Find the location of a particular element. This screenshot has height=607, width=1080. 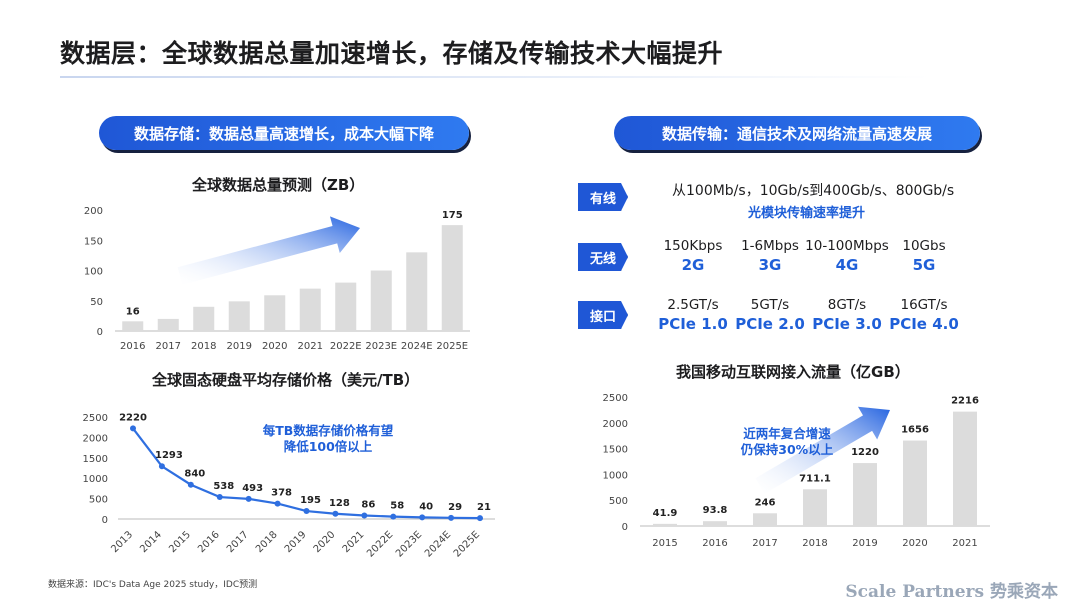

data-label: 16 is located at coordinates (133, 311).